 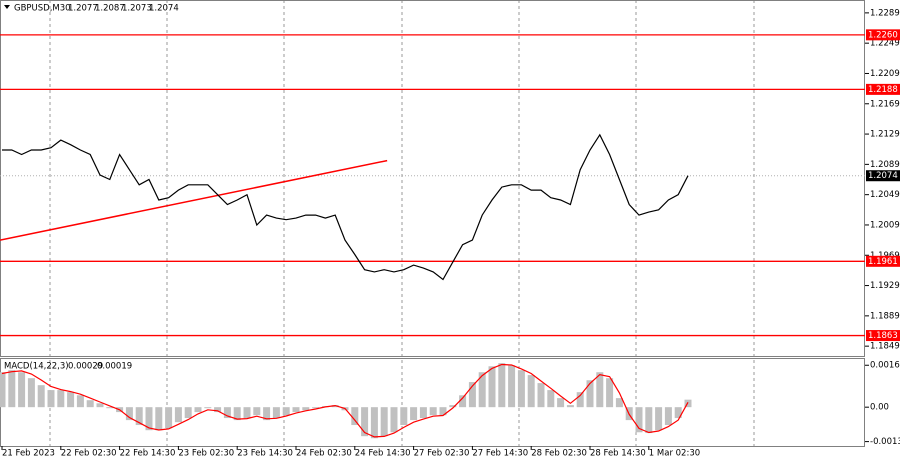 What do you see at coordinates (83, 9) in the screenshot?
I see `open: 1.2077` at bounding box center [83, 9].